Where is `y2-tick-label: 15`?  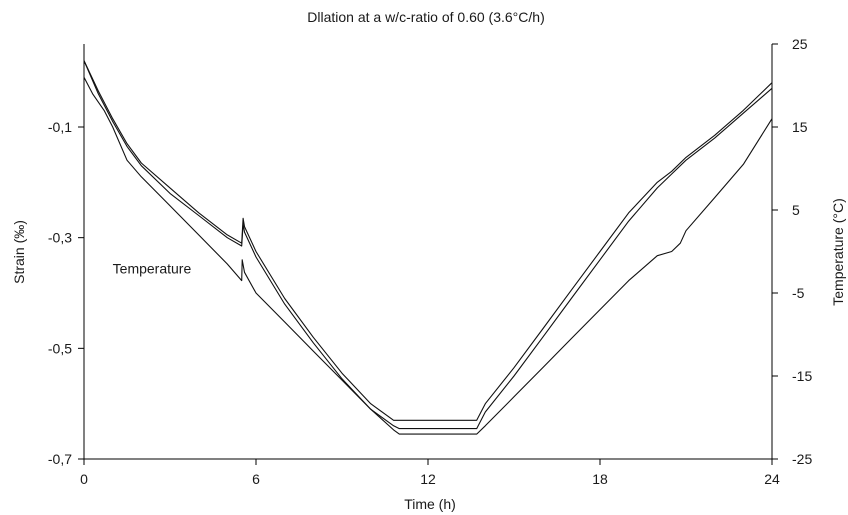 y2-tick-label: 15 is located at coordinates (800, 127).